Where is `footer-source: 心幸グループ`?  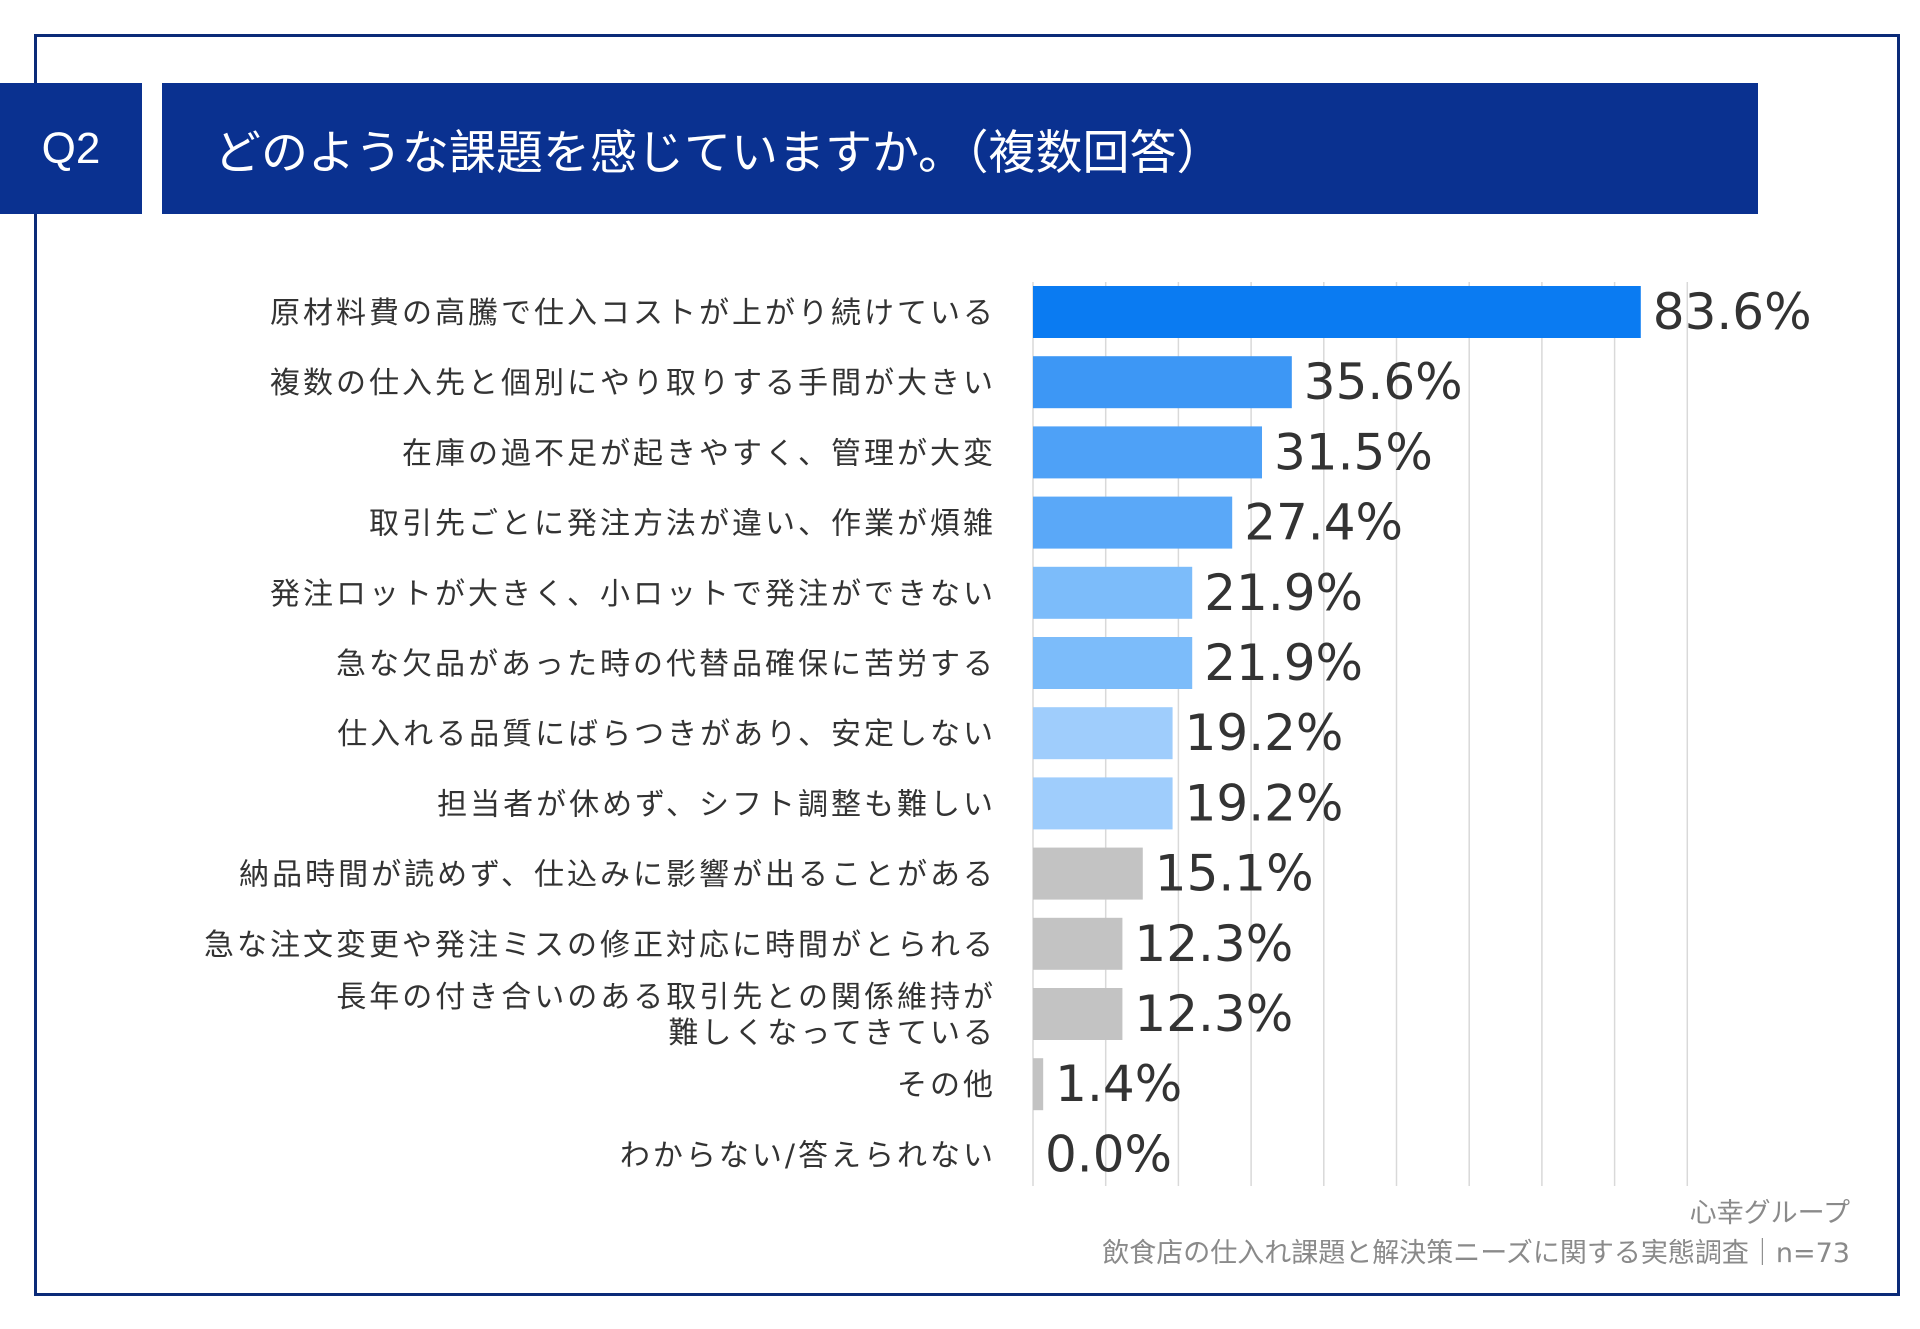
footer-source: 心幸グループ is located at coordinates (1769, 1213).